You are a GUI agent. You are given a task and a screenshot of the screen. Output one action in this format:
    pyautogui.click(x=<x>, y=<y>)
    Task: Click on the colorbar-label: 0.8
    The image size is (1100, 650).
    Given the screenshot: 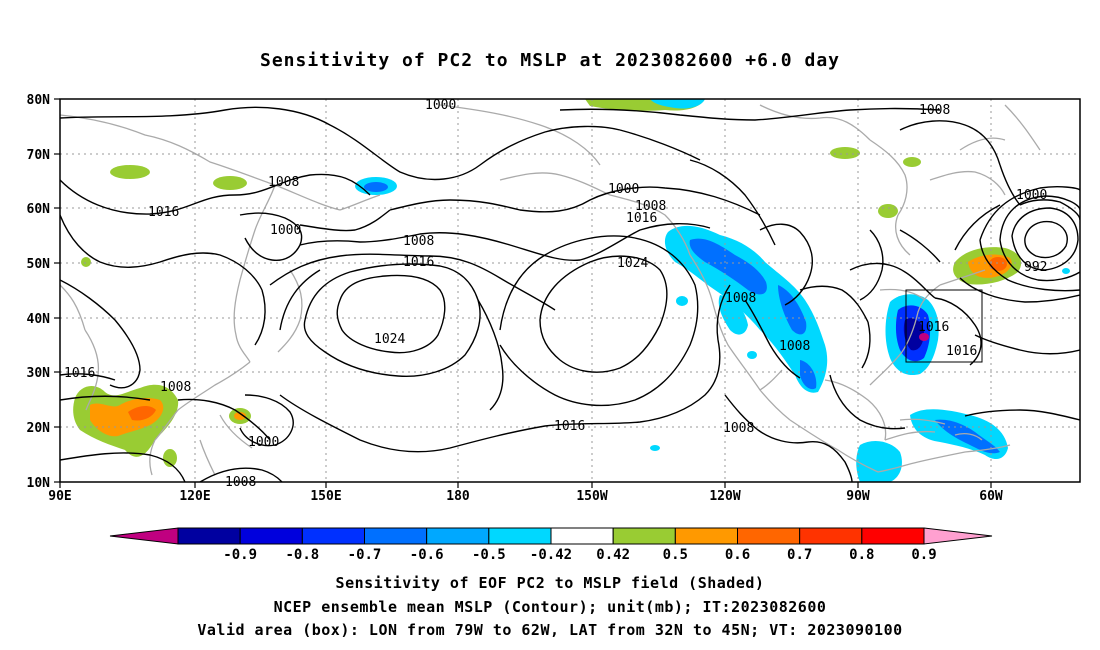 What is the action you would take?
    pyautogui.click(x=861, y=555)
    